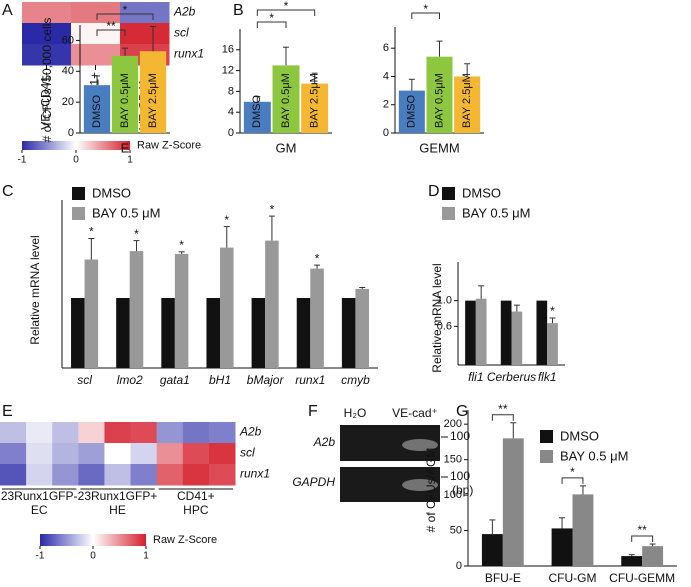  What do you see at coordinates (456, 530) in the screenshot?
I see `y-tick-label: 50` at bounding box center [456, 530].